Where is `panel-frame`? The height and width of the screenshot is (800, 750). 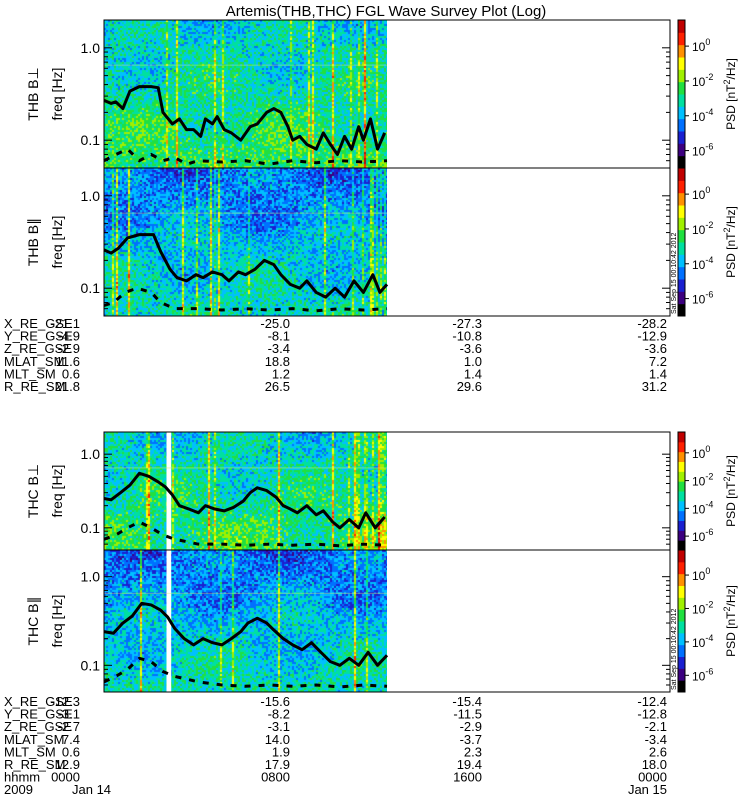 panel-frame is located at coordinates (387, 621).